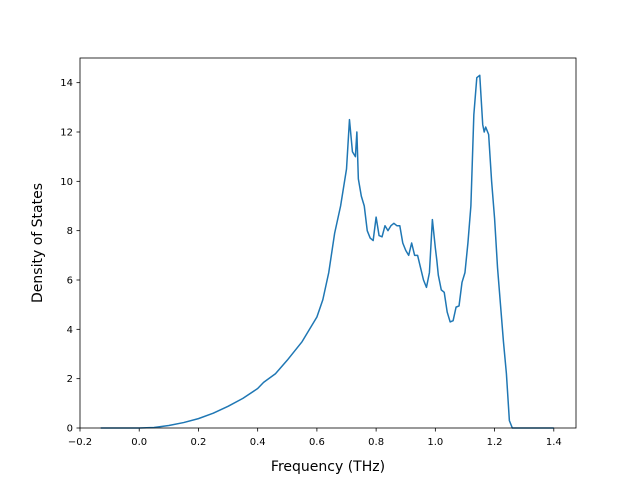 The width and height of the screenshot is (640, 480). Describe the element at coordinates (376, 442) in the screenshot. I see `x-tick-label: 0.8` at that location.